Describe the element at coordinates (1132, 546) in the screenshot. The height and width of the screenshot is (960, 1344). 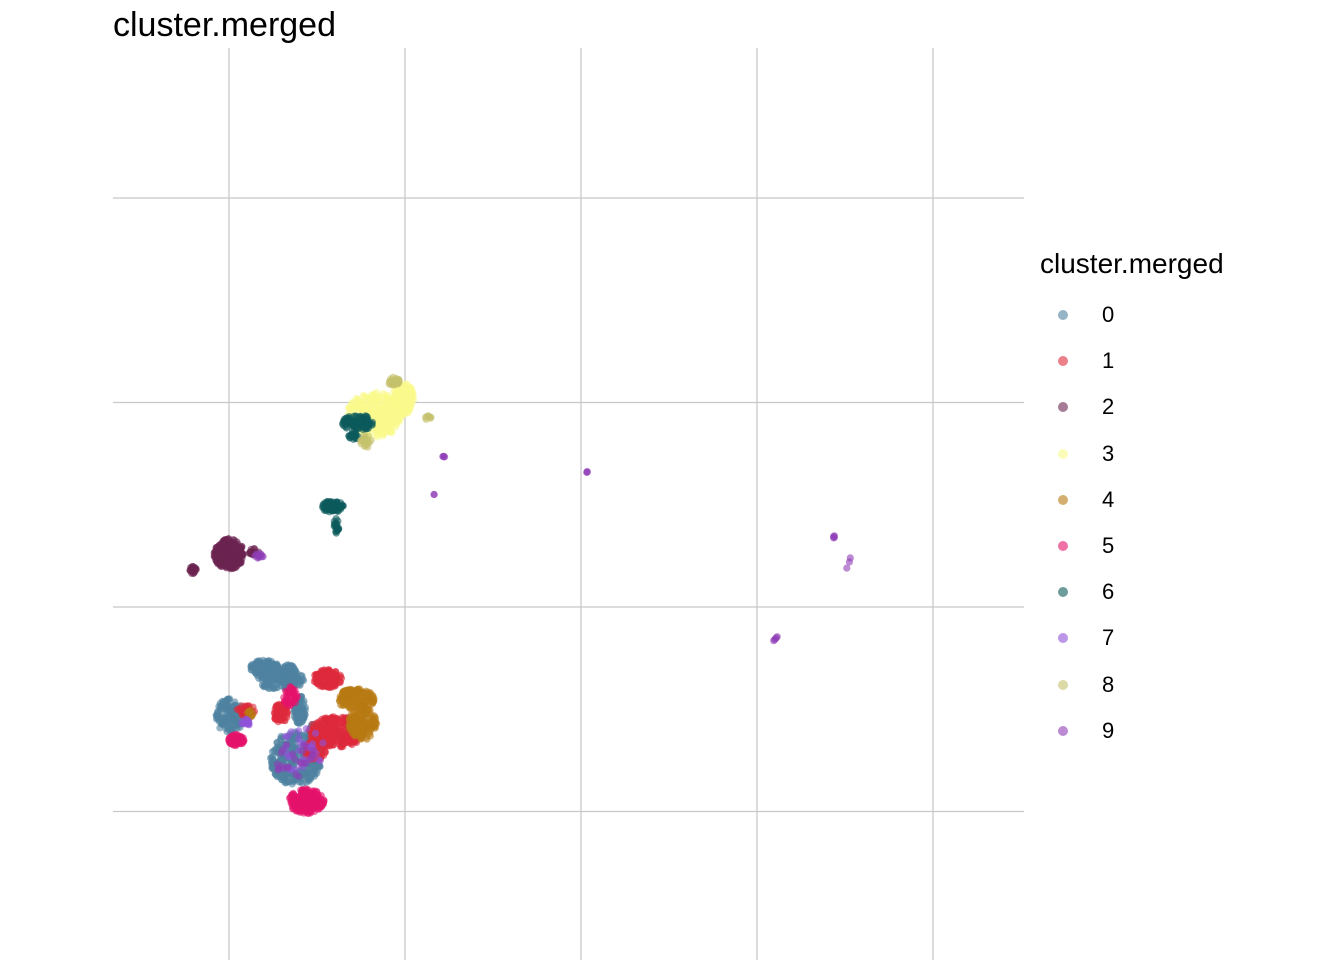
I see `legend-item-5: 5` at that location.